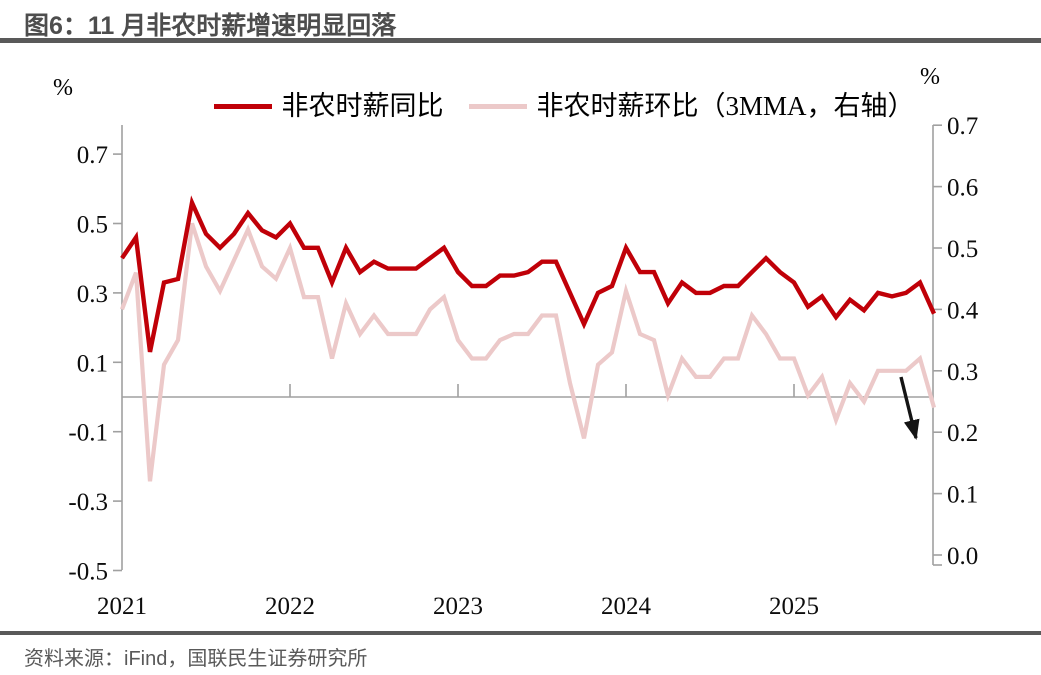 The image size is (1041, 675). I want to click on right-axis-tick-label: 0.3, so click(962, 372).